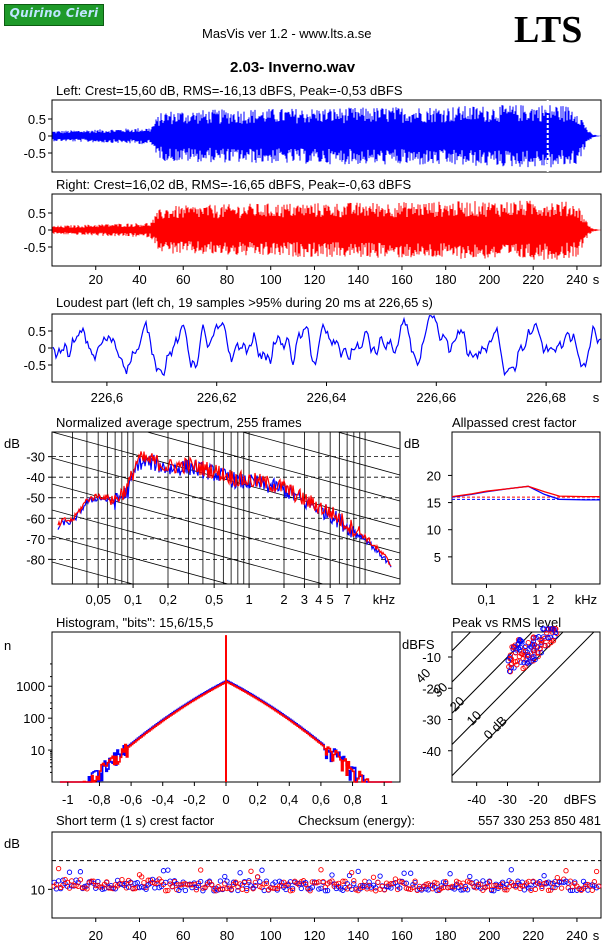 The image size is (606, 946). I want to click on right-waveform-xtick-label: 20, so click(96, 279).